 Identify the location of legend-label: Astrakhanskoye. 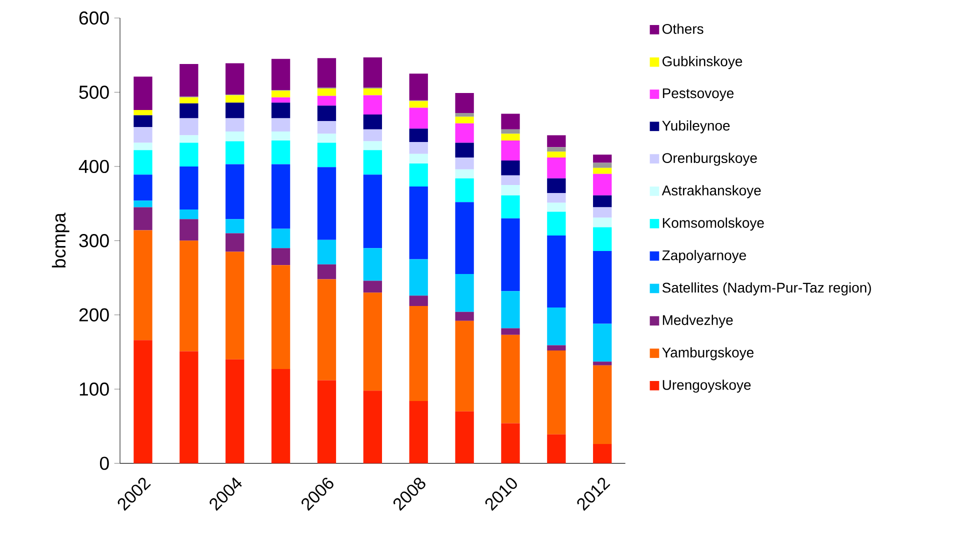
(711, 191).